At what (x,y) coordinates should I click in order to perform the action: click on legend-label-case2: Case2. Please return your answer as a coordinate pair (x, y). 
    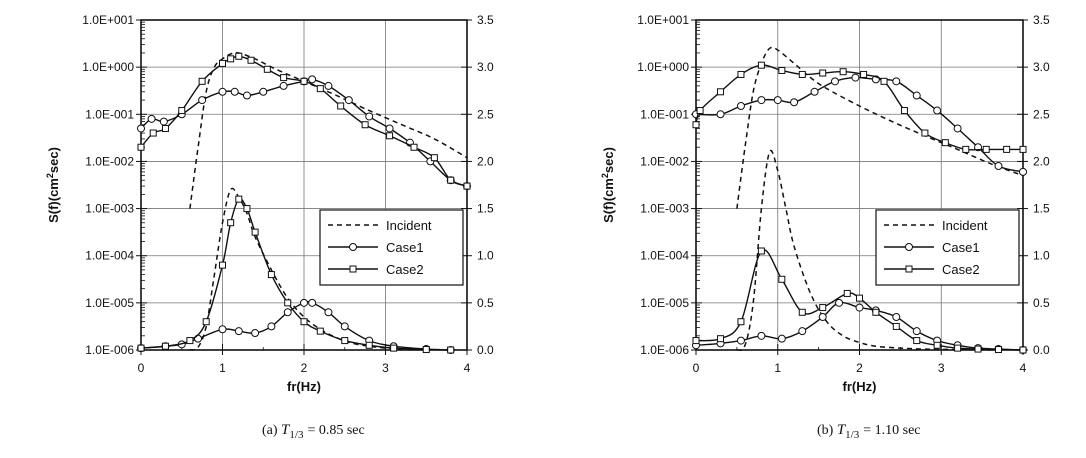
    Looking at the image, I should click on (405, 269).